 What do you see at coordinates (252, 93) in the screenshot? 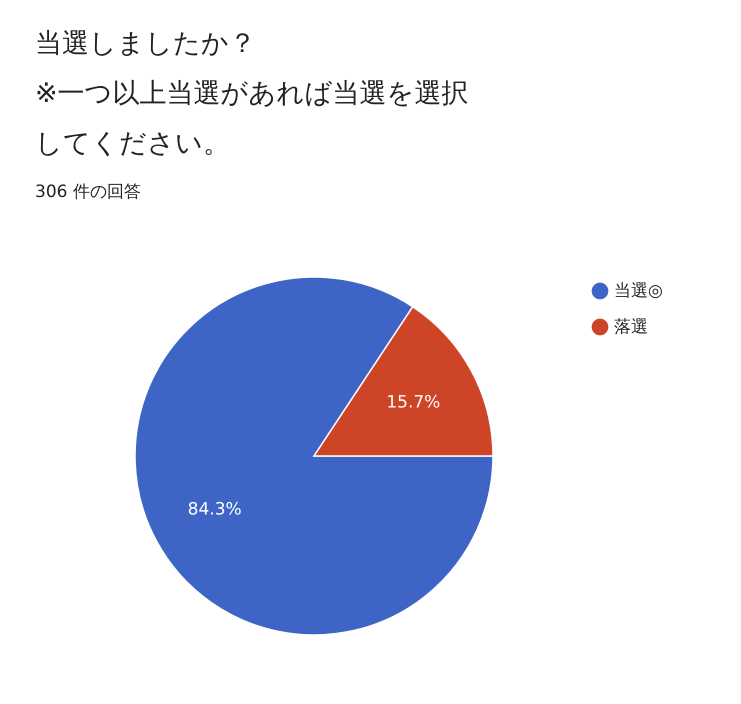
I see `chart-title: 当選しましたか？※一つ以上当選があれば当選を選択してください。` at bounding box center [252, 93].